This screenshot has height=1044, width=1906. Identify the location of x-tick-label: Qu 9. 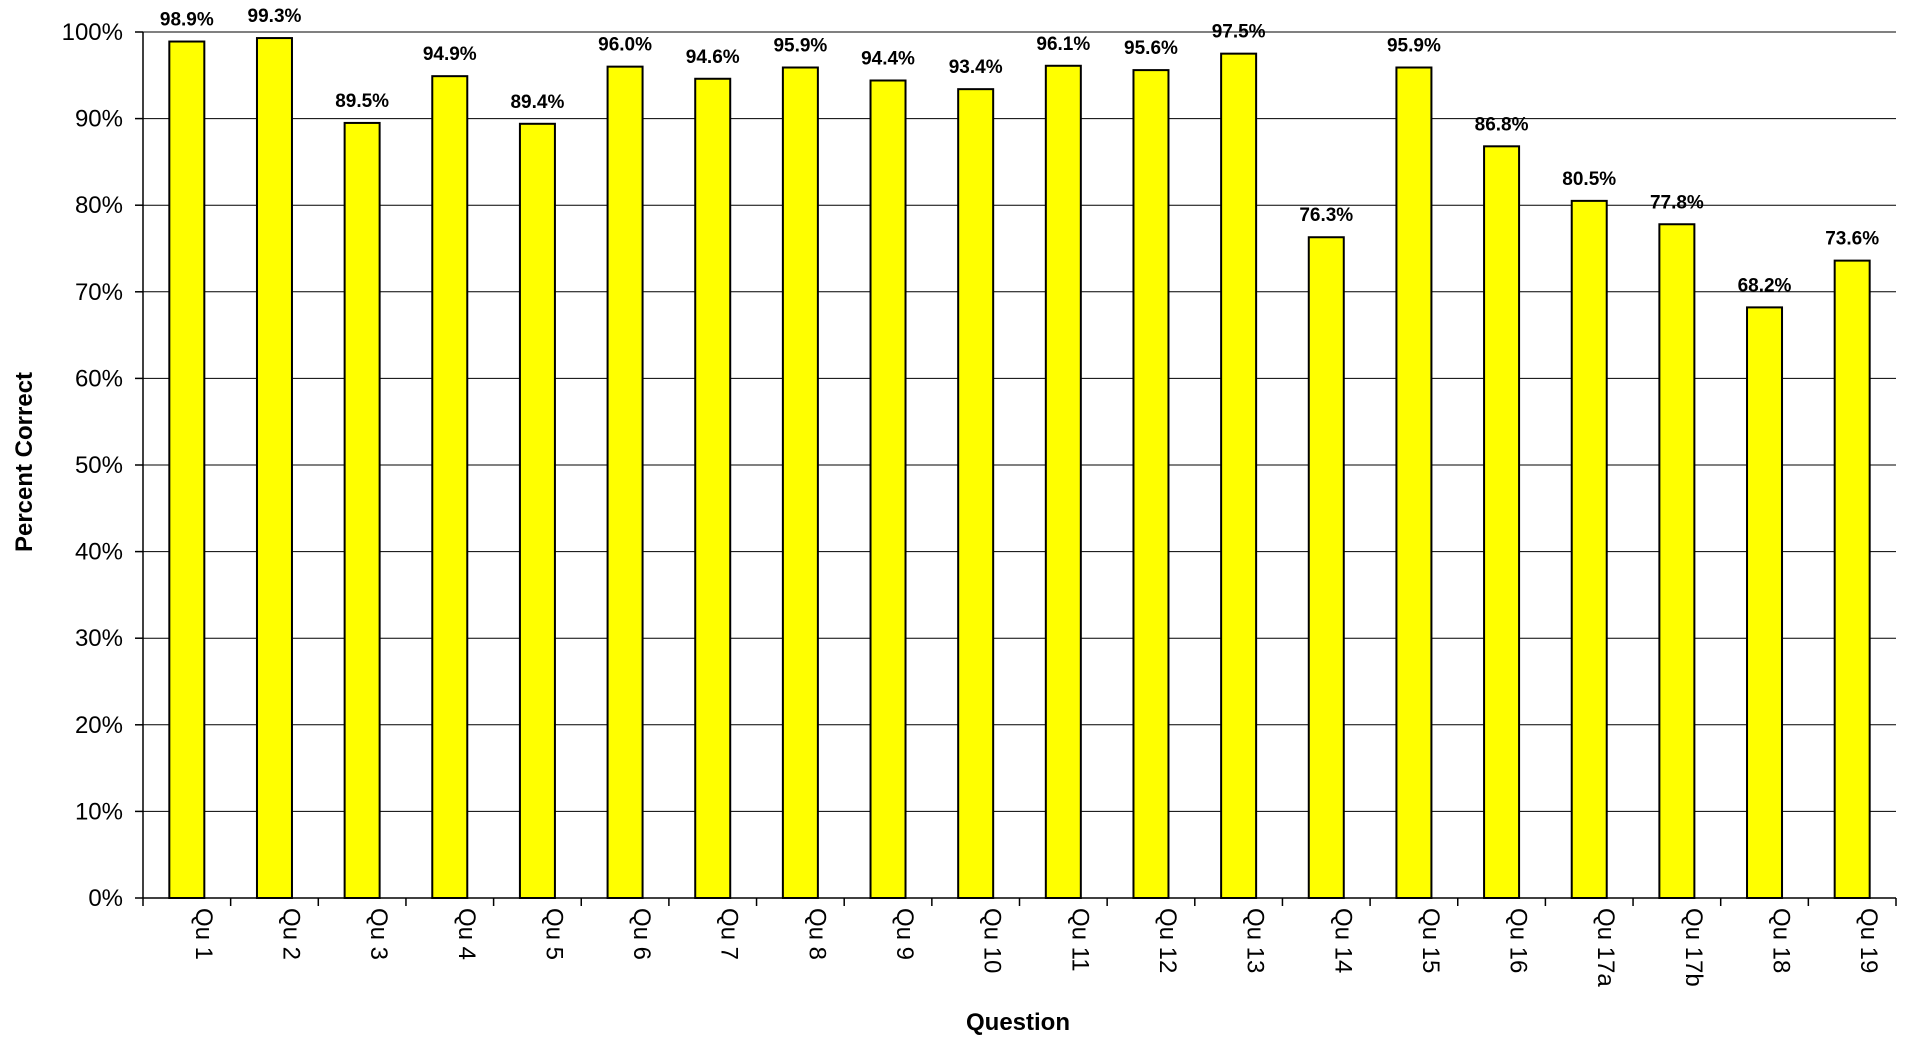
(904, 934).